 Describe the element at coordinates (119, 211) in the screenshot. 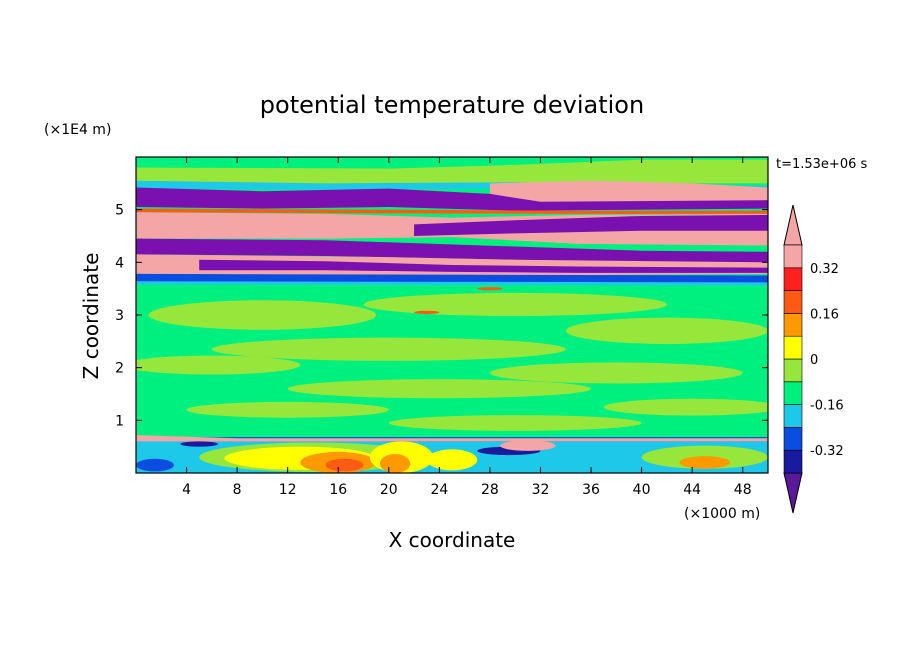

I see `y-tick-label: 5` at that location.